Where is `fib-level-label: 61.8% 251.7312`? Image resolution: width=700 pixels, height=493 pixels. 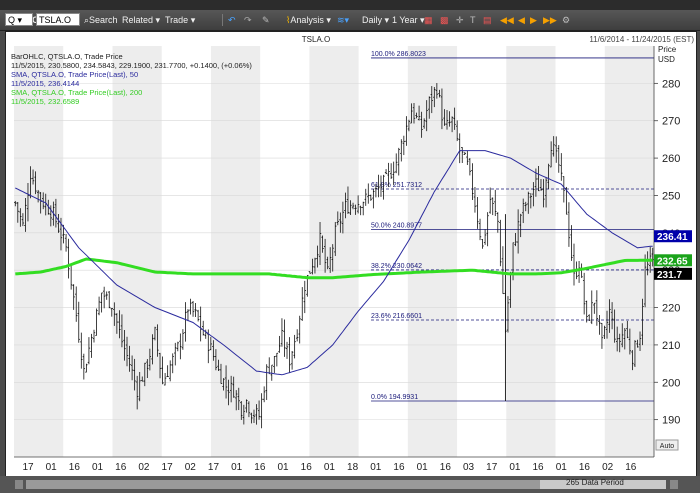 fib-level-label: 61.8% 251.7312 is located at coordinates (396, 185).